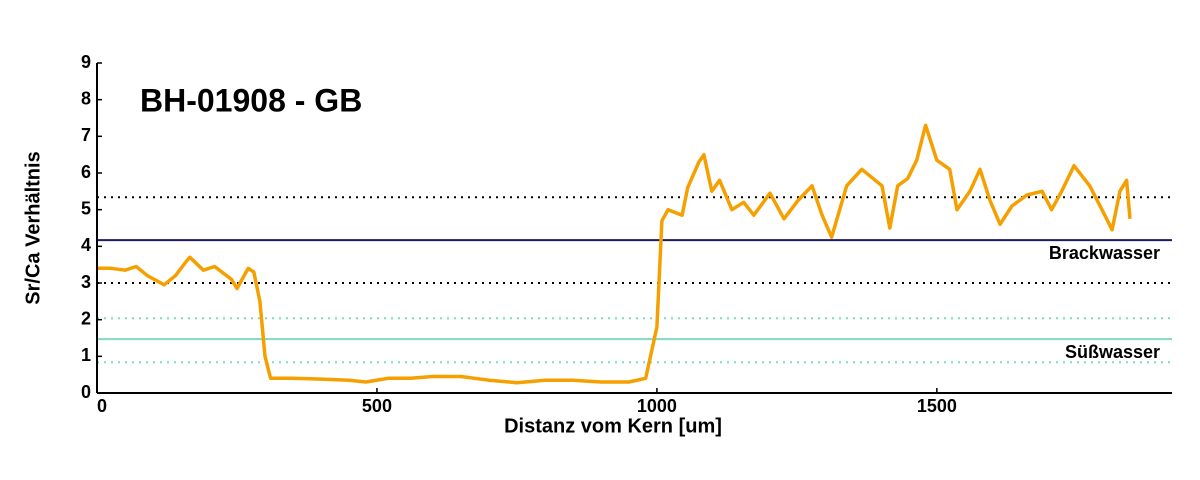 The width and height of the screenshot is (1200, 480). What do you see at coordinates (86, 62) in the screenshot?
I see `y-tick-label: 9` at bounding box center [86, 62].